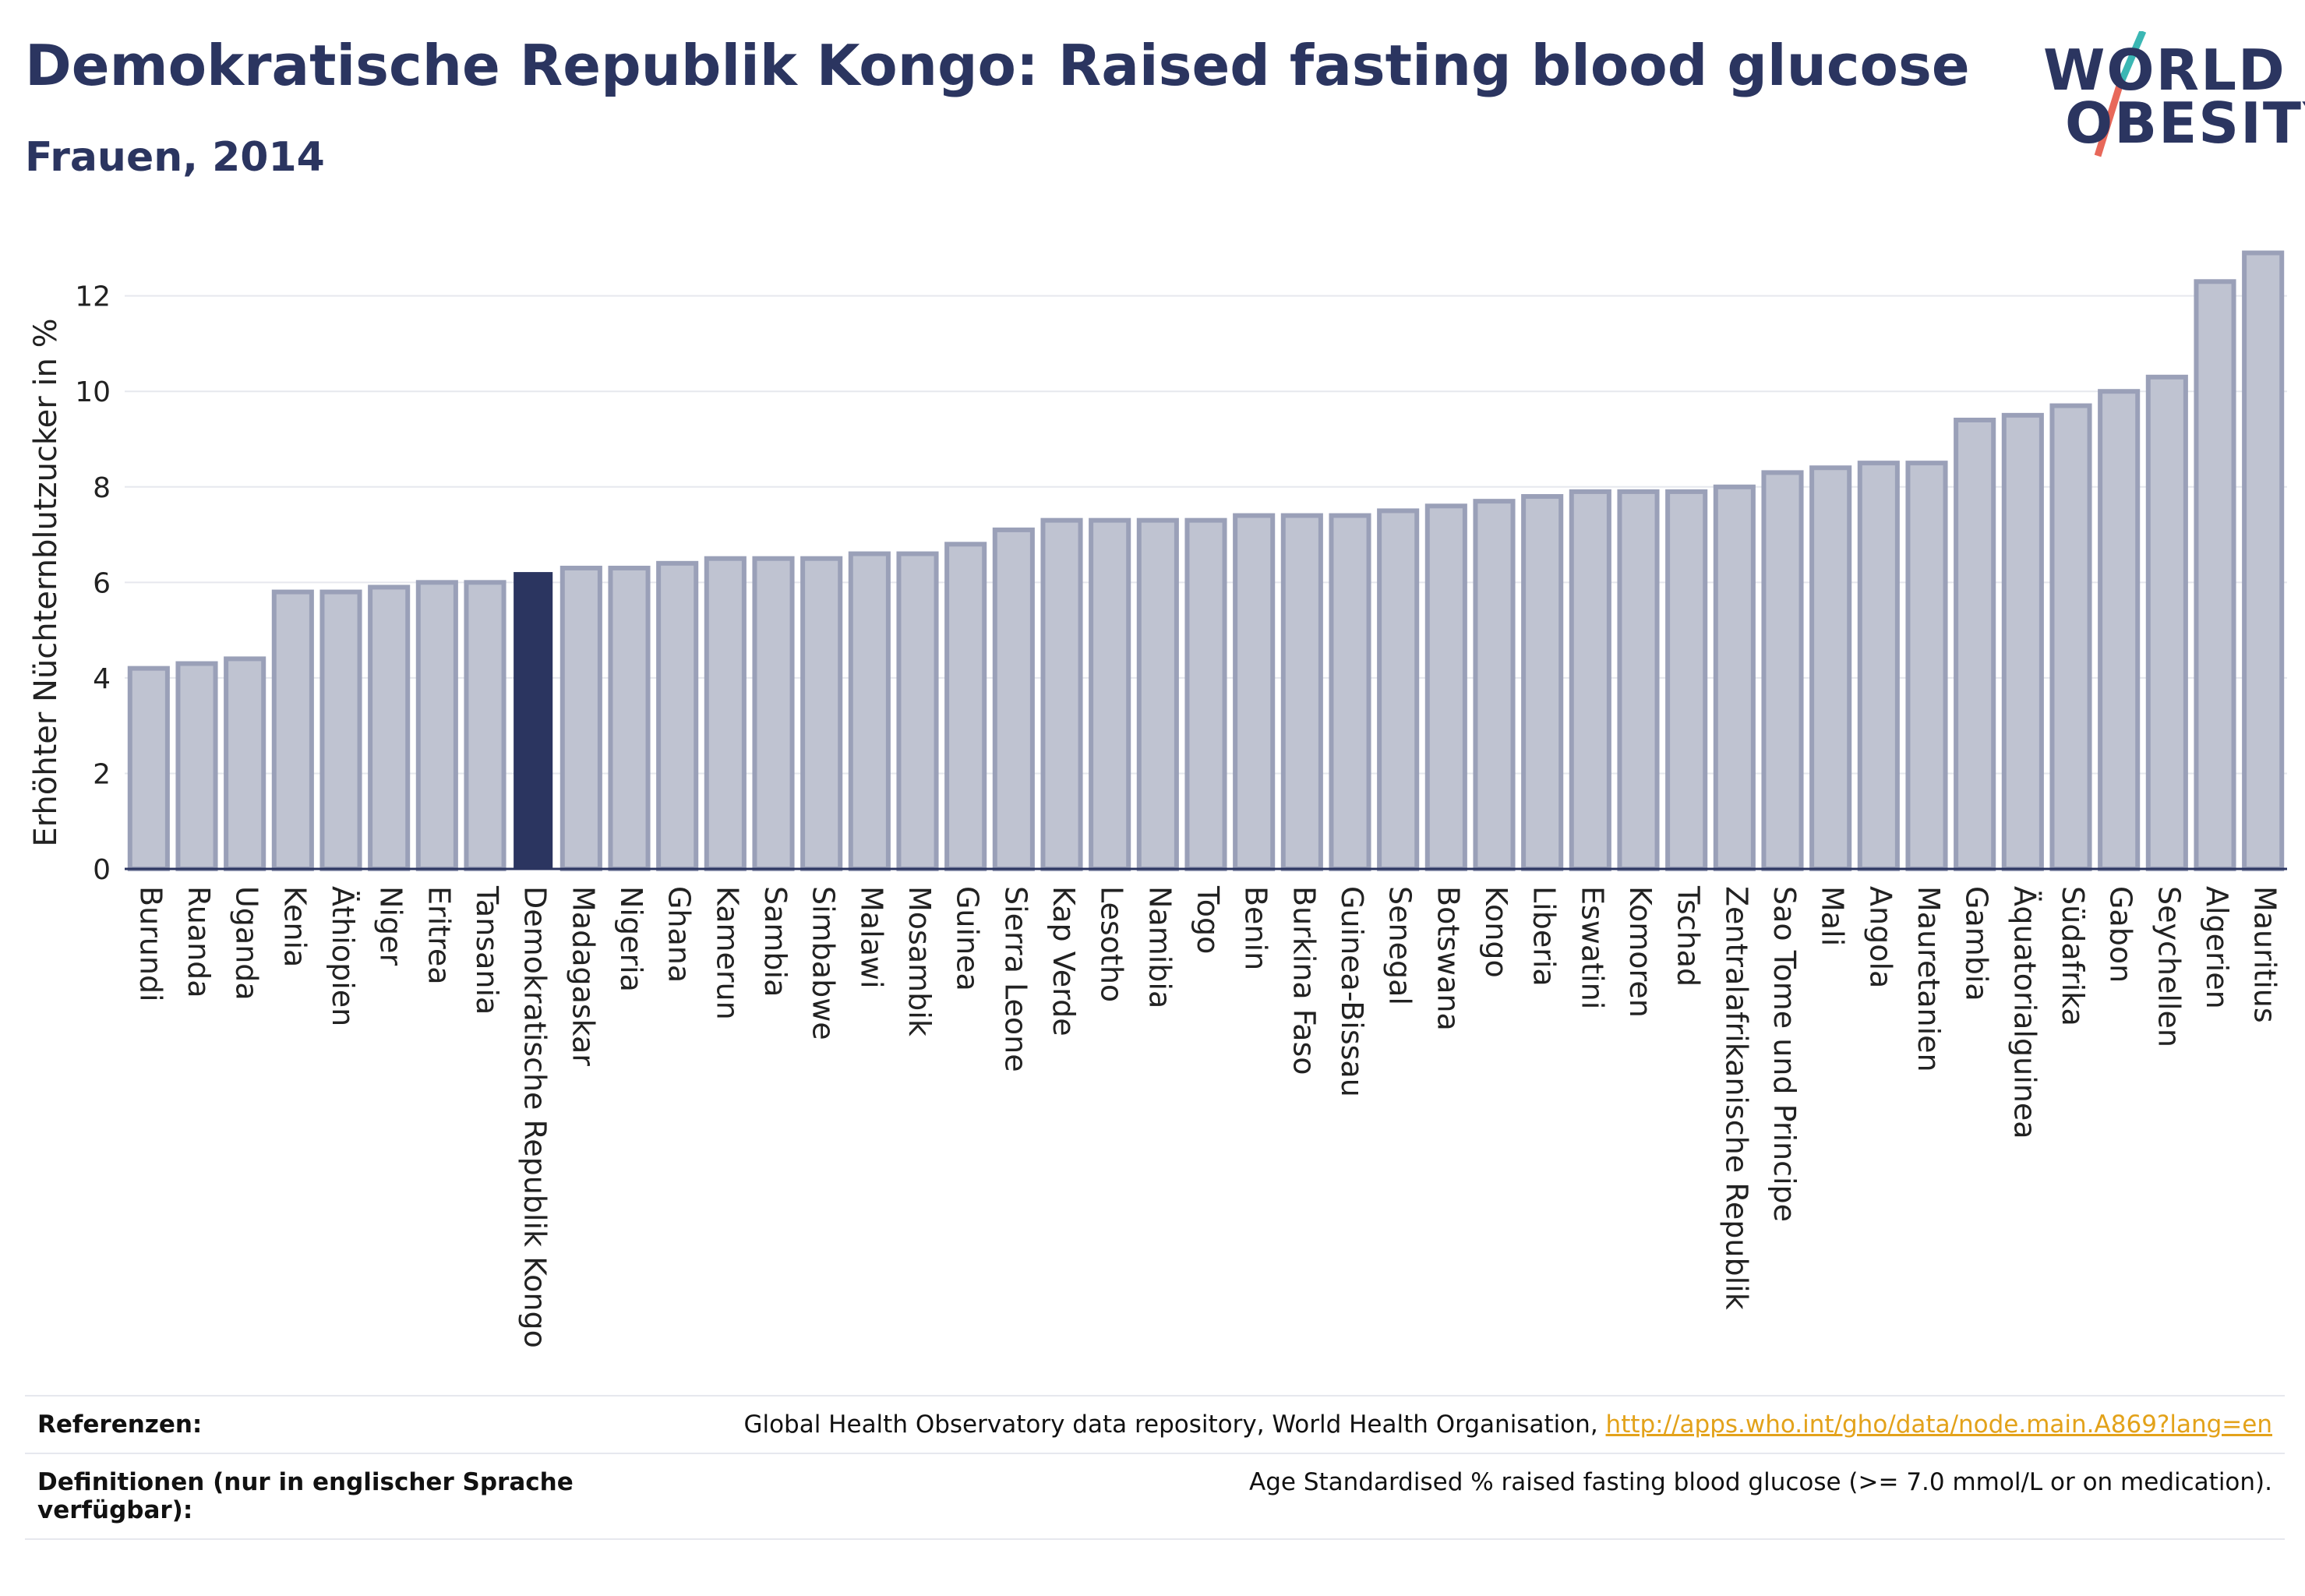 The width and height of the screenshot is (2305, 1596). Describe the element at coordinates (1112, 944) in the screenshot. I see `x-tick-label: Lesotho` at that location.